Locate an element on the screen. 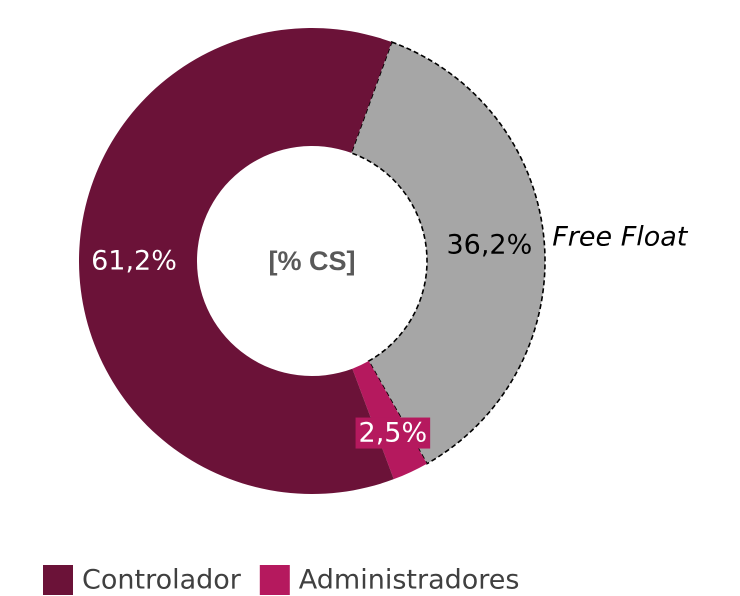  legend-label: Controlador is located at coordinates (162, 580).